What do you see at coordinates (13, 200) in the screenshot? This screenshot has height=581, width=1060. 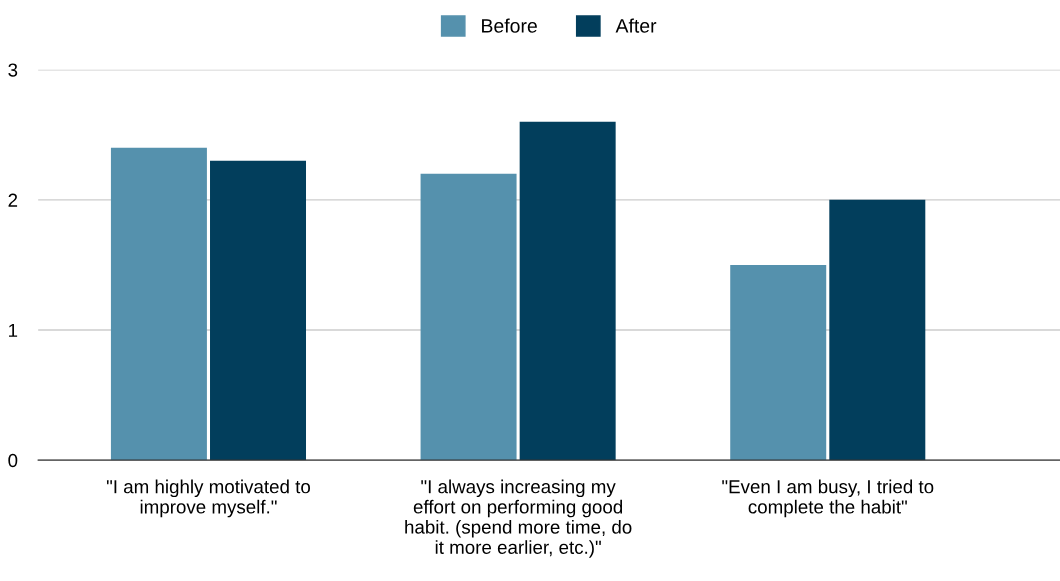 I see `y-tick-label: 2` at bounding box center [13, 200].